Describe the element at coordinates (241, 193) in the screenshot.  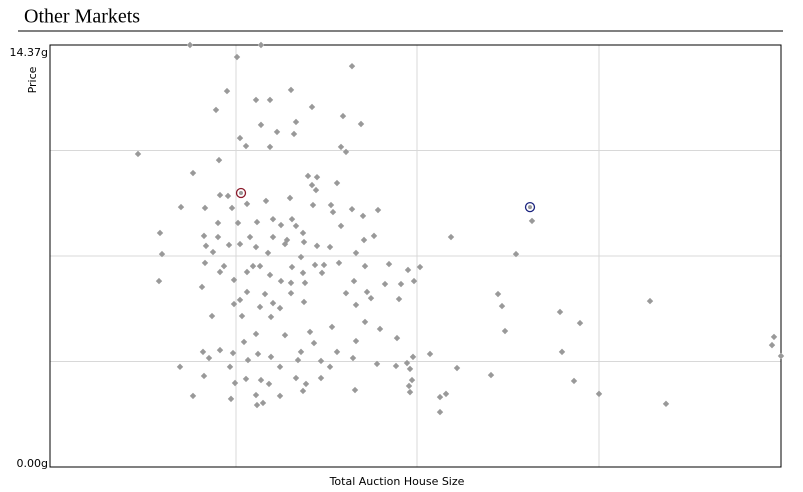
I see `highlight-dot` at that location.